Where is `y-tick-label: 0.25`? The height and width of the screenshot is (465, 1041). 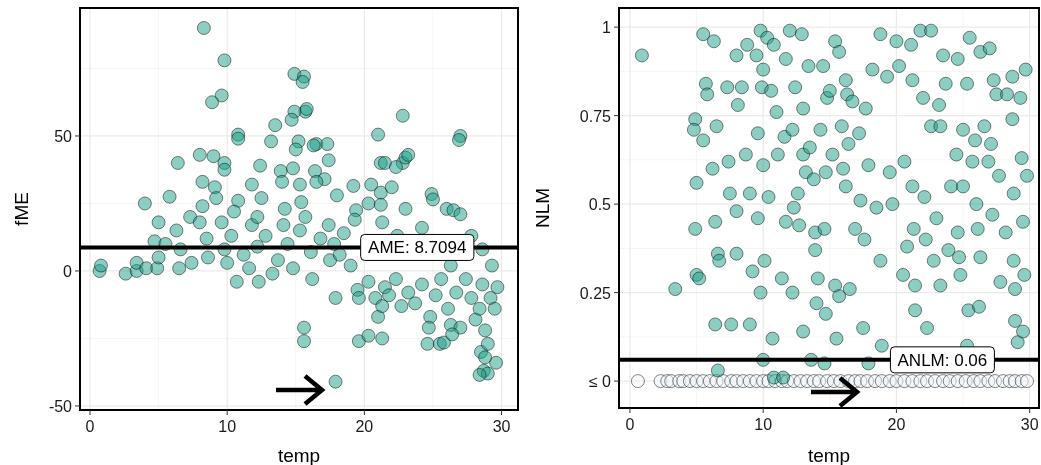
y-tick-label: 0.25 is located at coordinates (595, 293).